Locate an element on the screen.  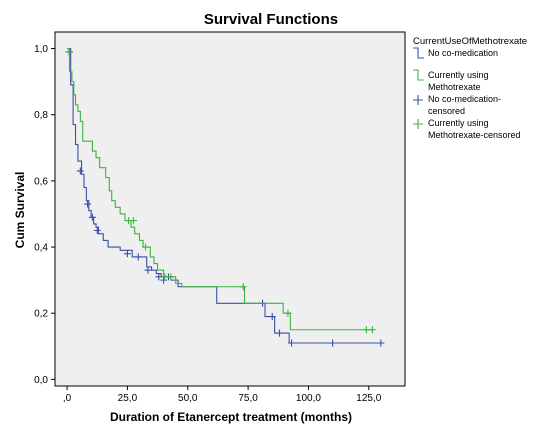
legend-label: Methotrexate is located at coordinates (454, 87).